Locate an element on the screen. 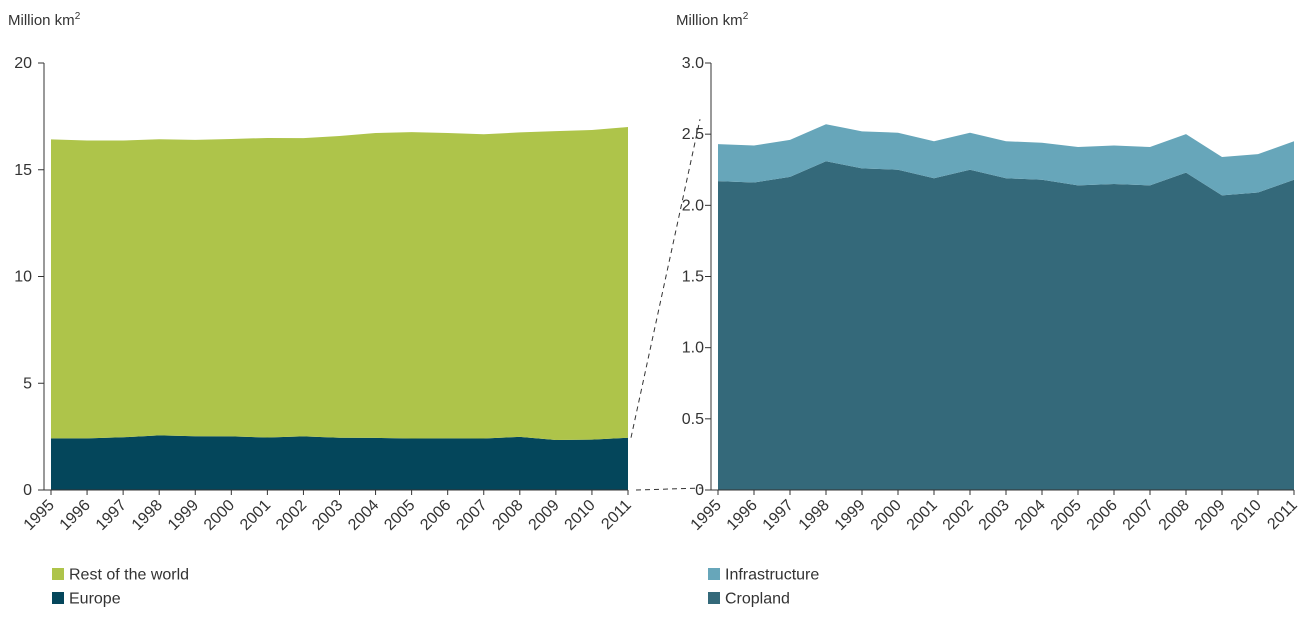  y-tick-label: 20 is located at coordinates (23, 63).